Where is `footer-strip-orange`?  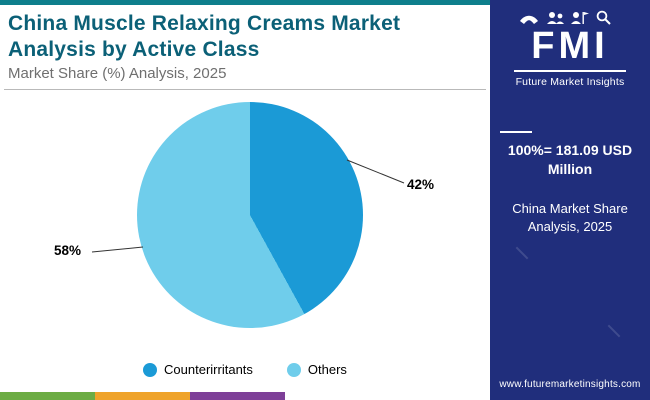 footer-strip-orange is located at coordinates (142, 396).